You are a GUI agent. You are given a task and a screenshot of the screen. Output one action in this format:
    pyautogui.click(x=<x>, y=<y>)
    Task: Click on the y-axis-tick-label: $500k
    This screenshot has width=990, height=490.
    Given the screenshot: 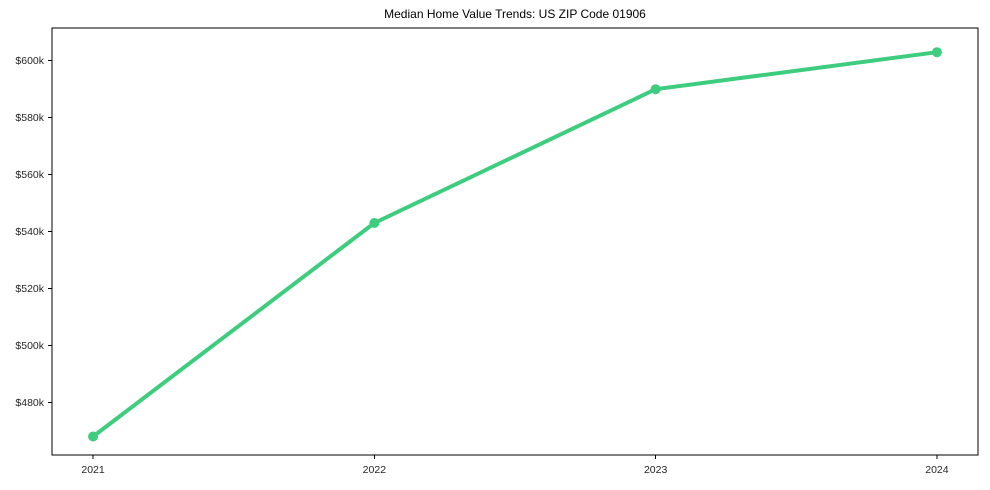 What is the action you would take?
    pyautogui.click(x=29, y=346)
    